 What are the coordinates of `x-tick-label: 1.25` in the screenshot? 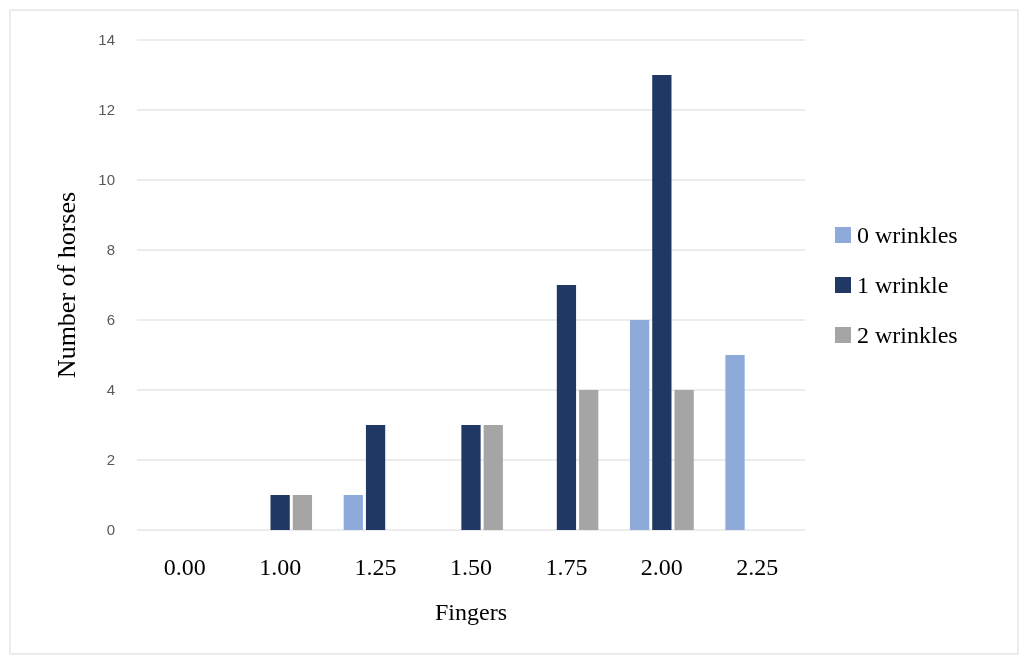 It's located at (375, 567).